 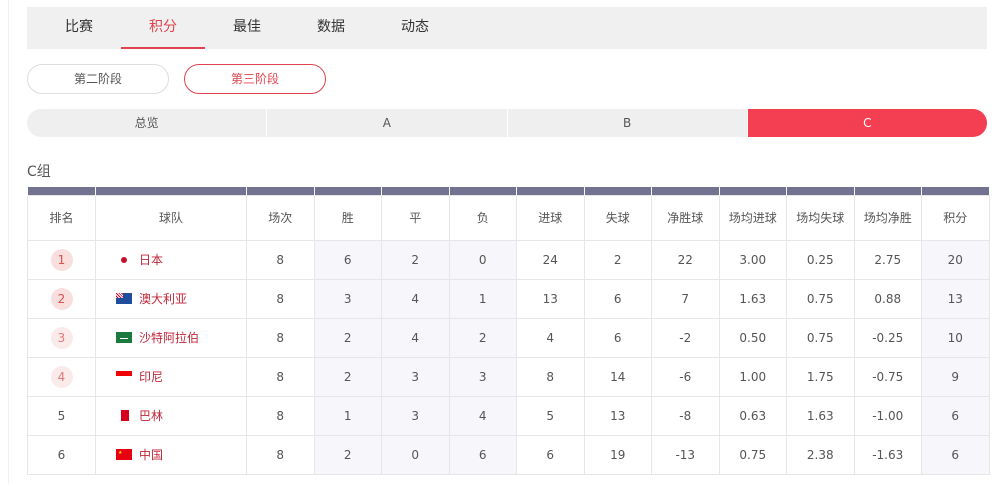 I want to click on stat-cell: -2, so click(x=685, y=337).